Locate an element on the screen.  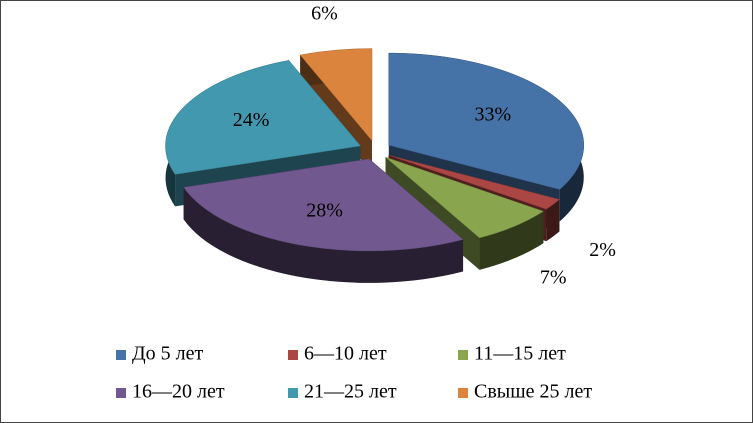
legend-label: Свыше 25 лет is located at coordinates (533, 392).